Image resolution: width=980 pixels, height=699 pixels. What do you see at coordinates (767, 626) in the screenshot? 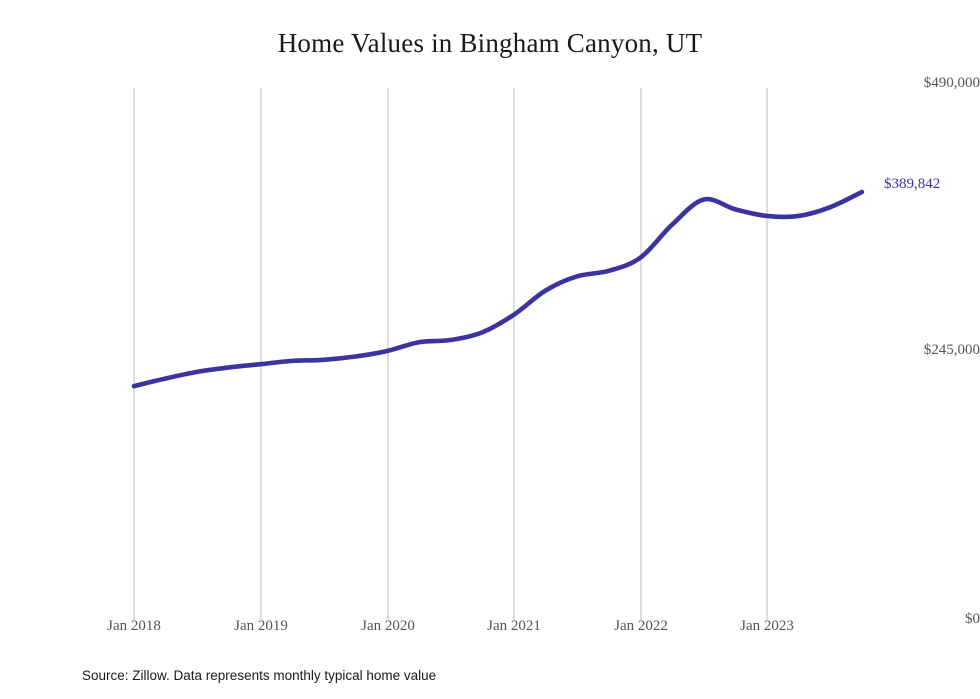
I see `x-axis-tick-label-jan-2023: Jan 2023` at bounding box center [767, 626].